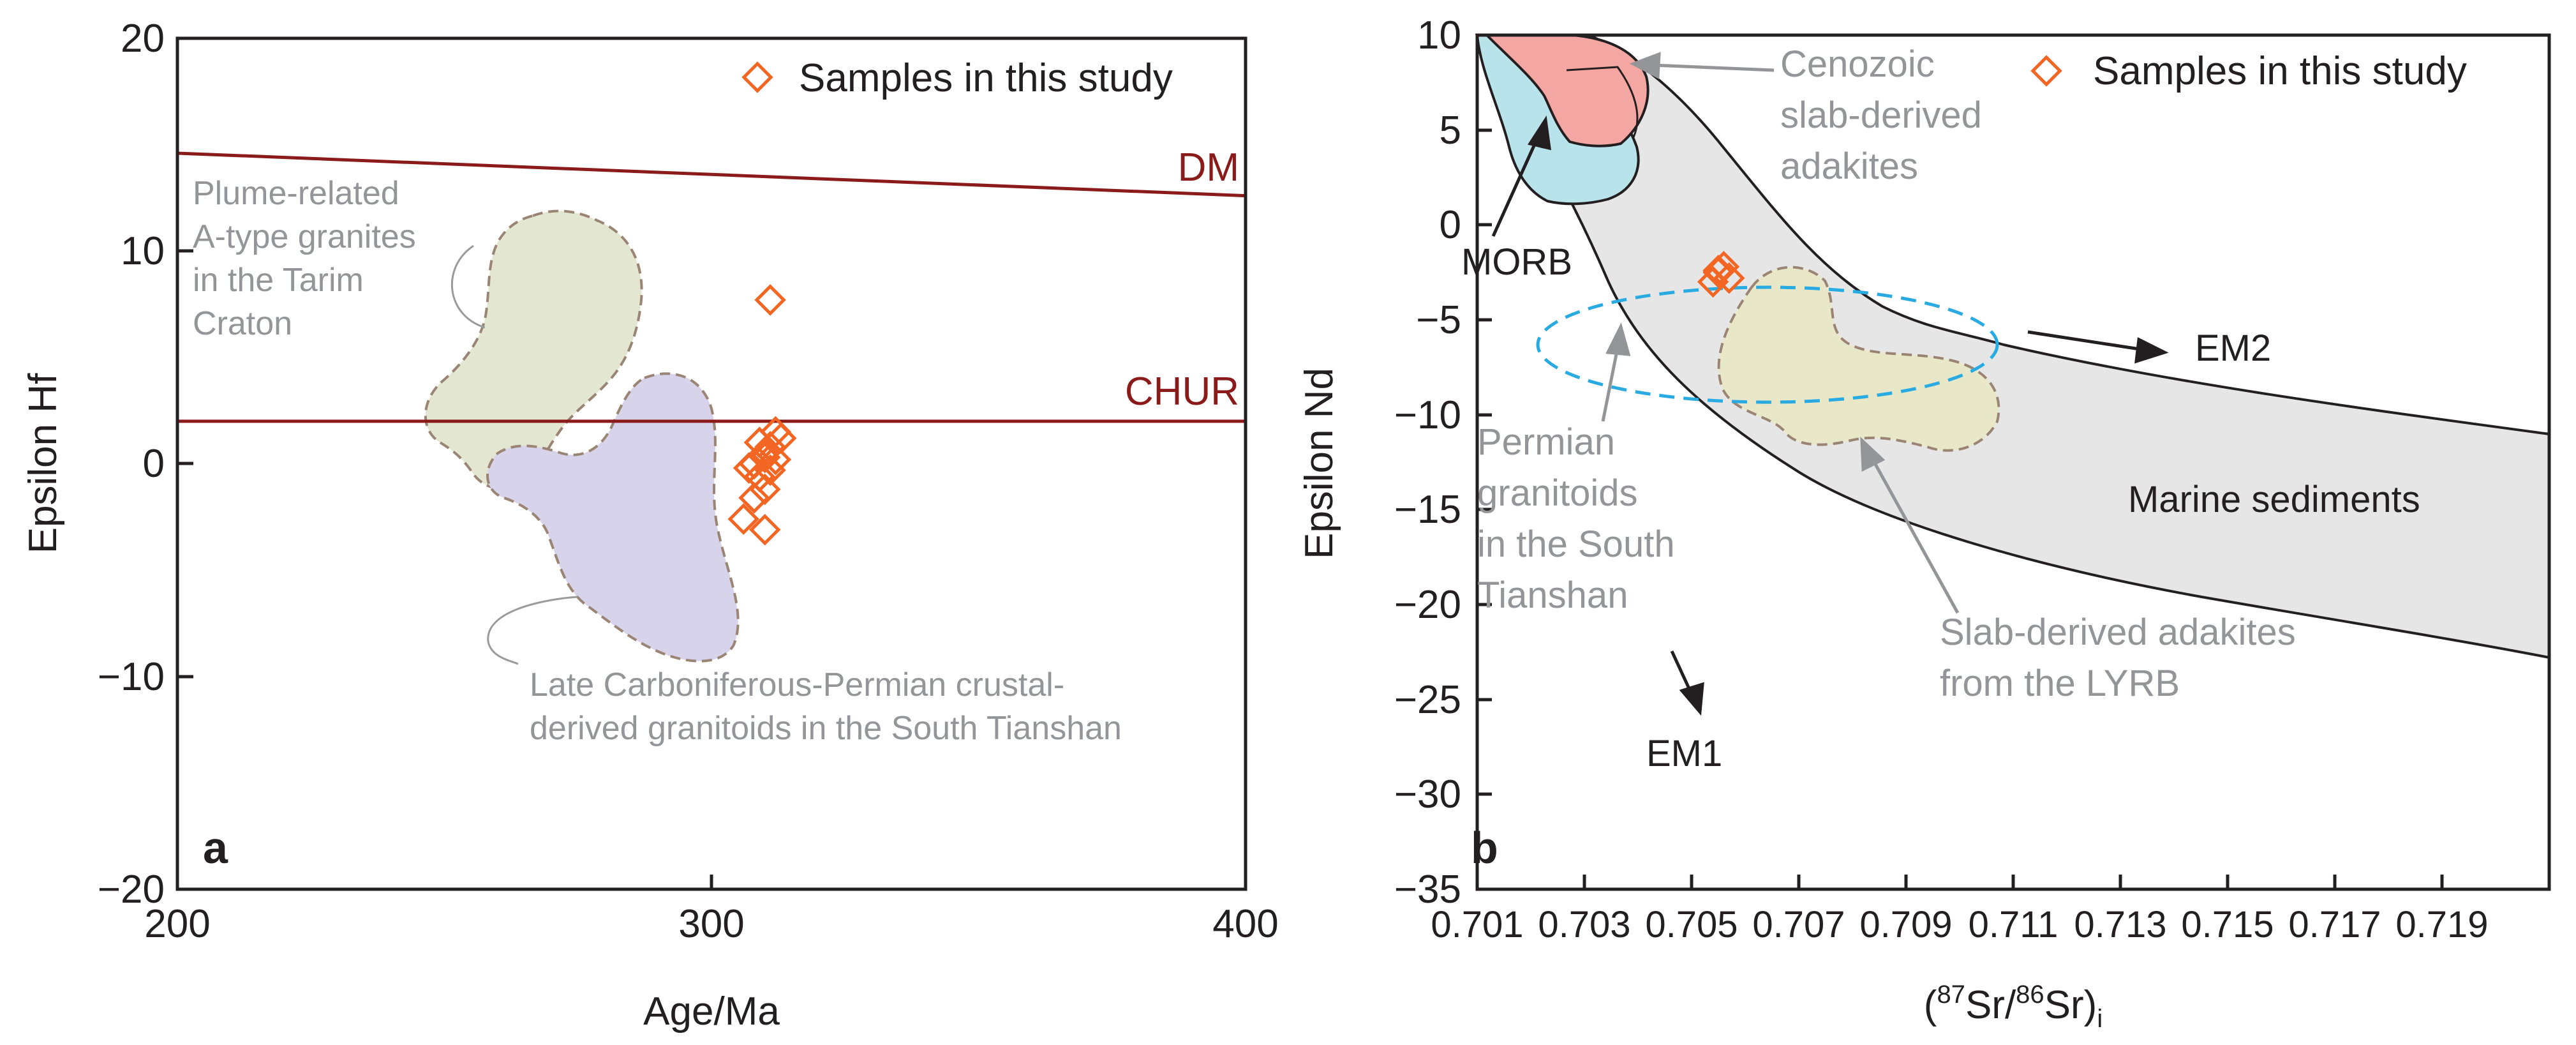 The width and height of the screenshot is (2576, 1045). Describe the element at coordinates (1857, 64) in the screenshot. I see `cenozoic-label: Cenozoic` at that location.